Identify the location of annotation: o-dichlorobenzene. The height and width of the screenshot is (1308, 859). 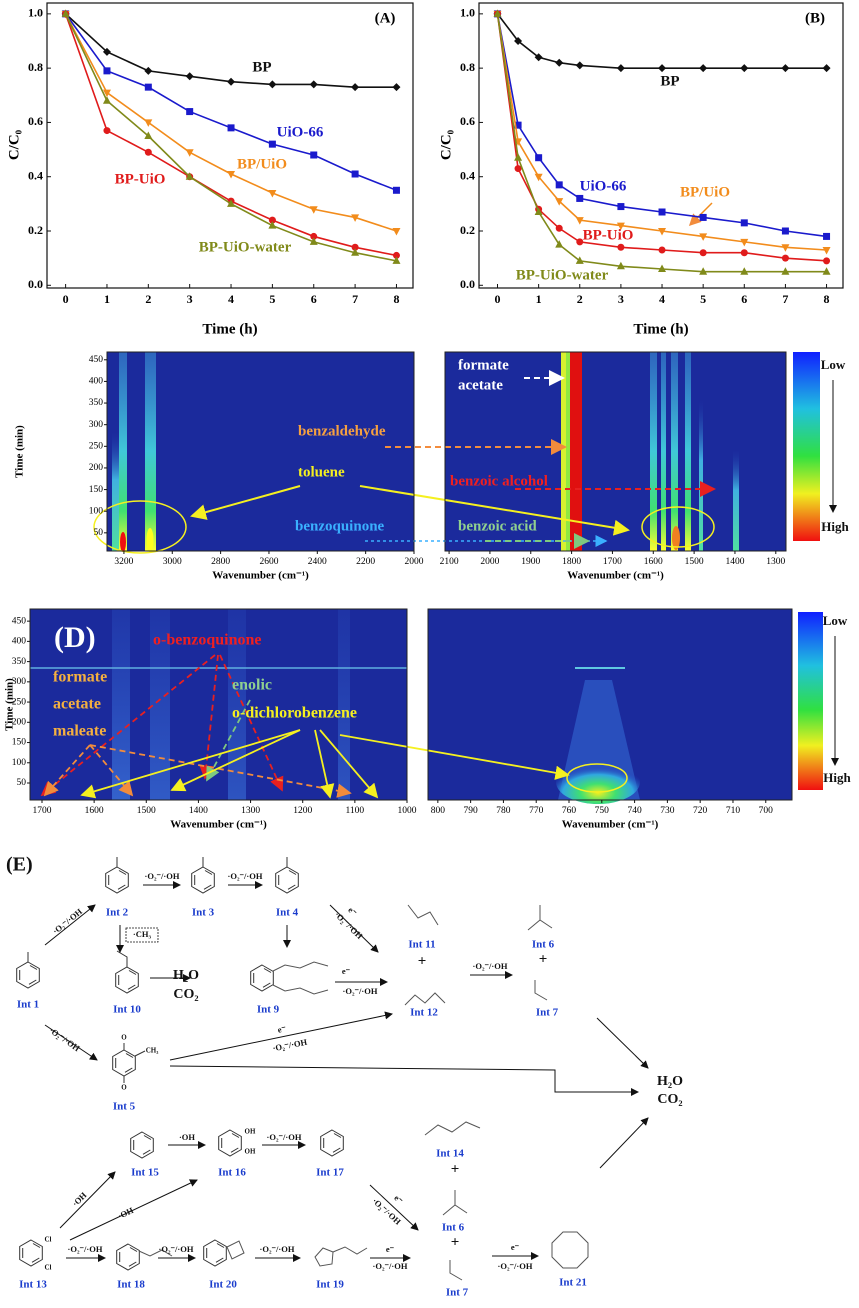
(294, 713).